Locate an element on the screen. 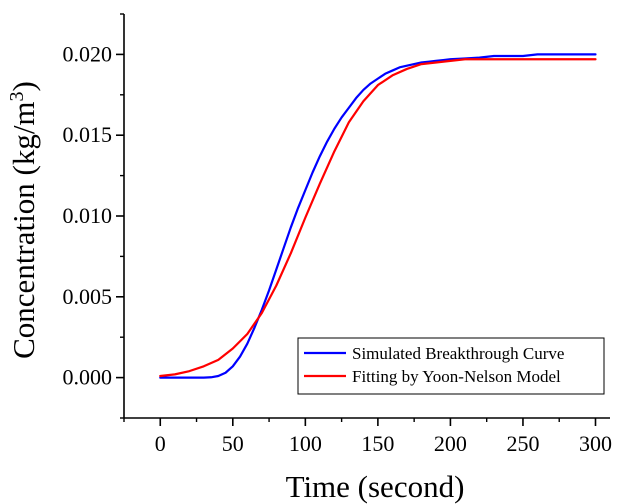 The width and height of the screenshot is (619, 504). legend-label: Fitting by Yoon-Nelson Model is located at coordinates (456, 376).